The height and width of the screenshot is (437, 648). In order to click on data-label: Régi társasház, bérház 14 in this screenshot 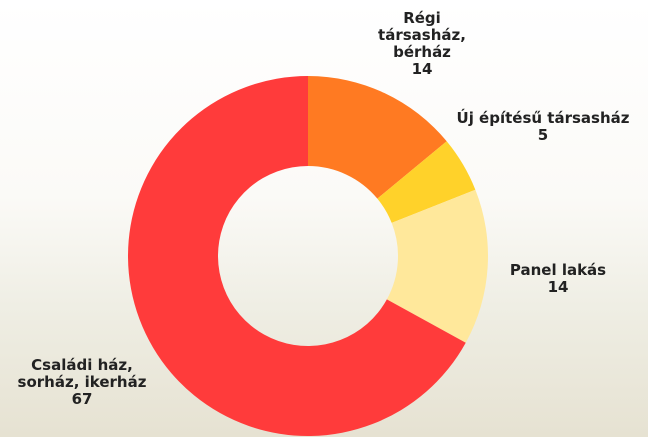, I will do `click(422, 44)`.